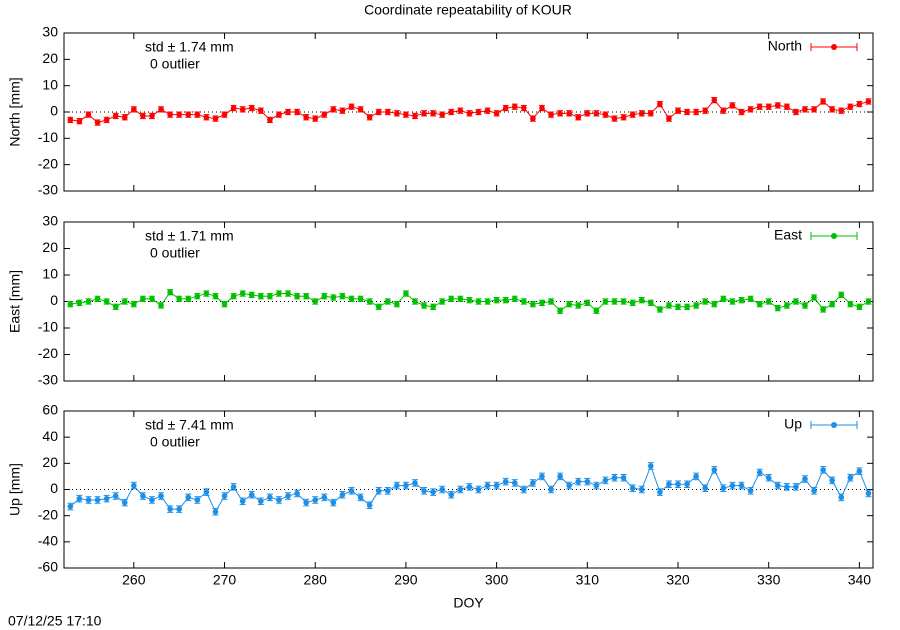 The image size is (900, 630). What do you see at coordinates (50, 410) in the screenshot?
I see `y-tick-label: 60` at bounding box center [50, 410].